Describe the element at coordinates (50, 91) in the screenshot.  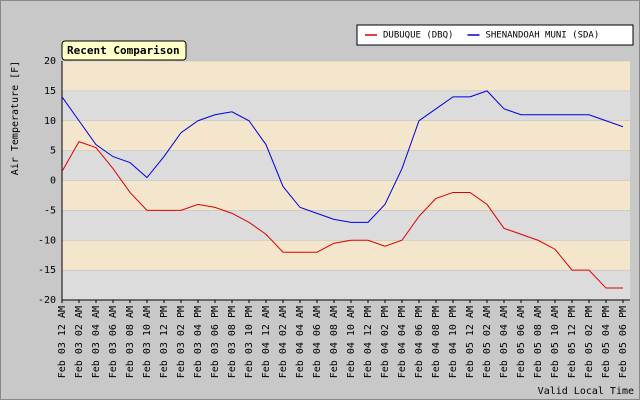
I see `y-tick-label: 15` at that location.